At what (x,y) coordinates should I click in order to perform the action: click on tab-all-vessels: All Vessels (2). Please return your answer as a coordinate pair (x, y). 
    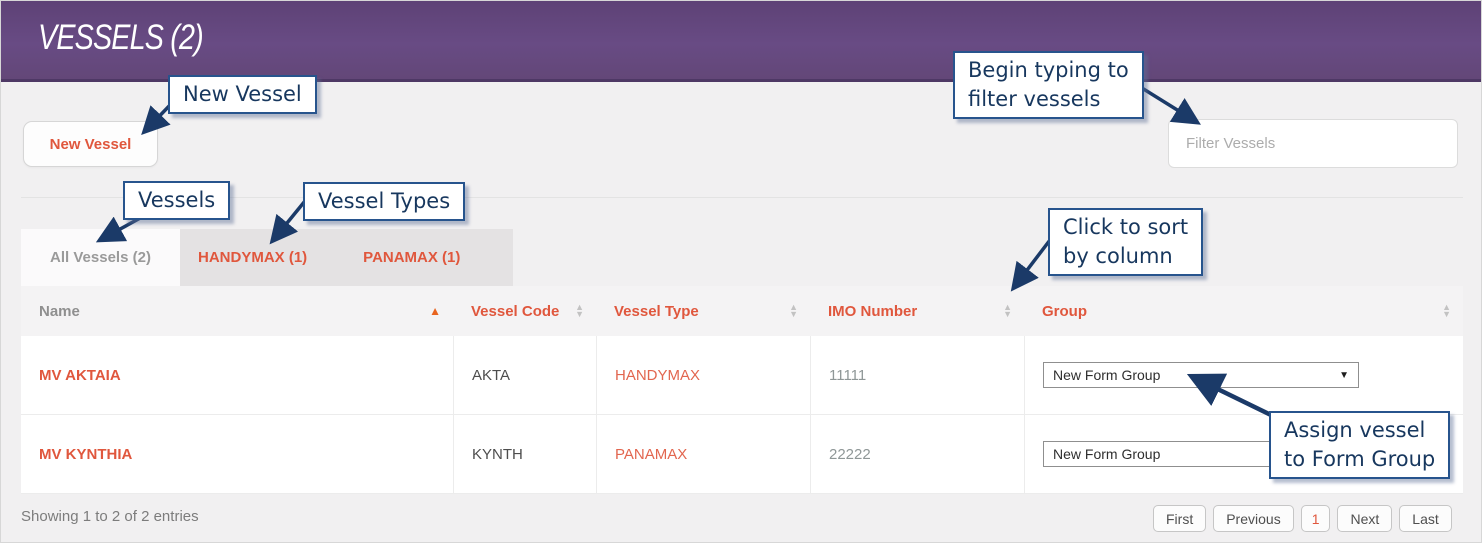
    Looking at the image, I should click on (100, 257).